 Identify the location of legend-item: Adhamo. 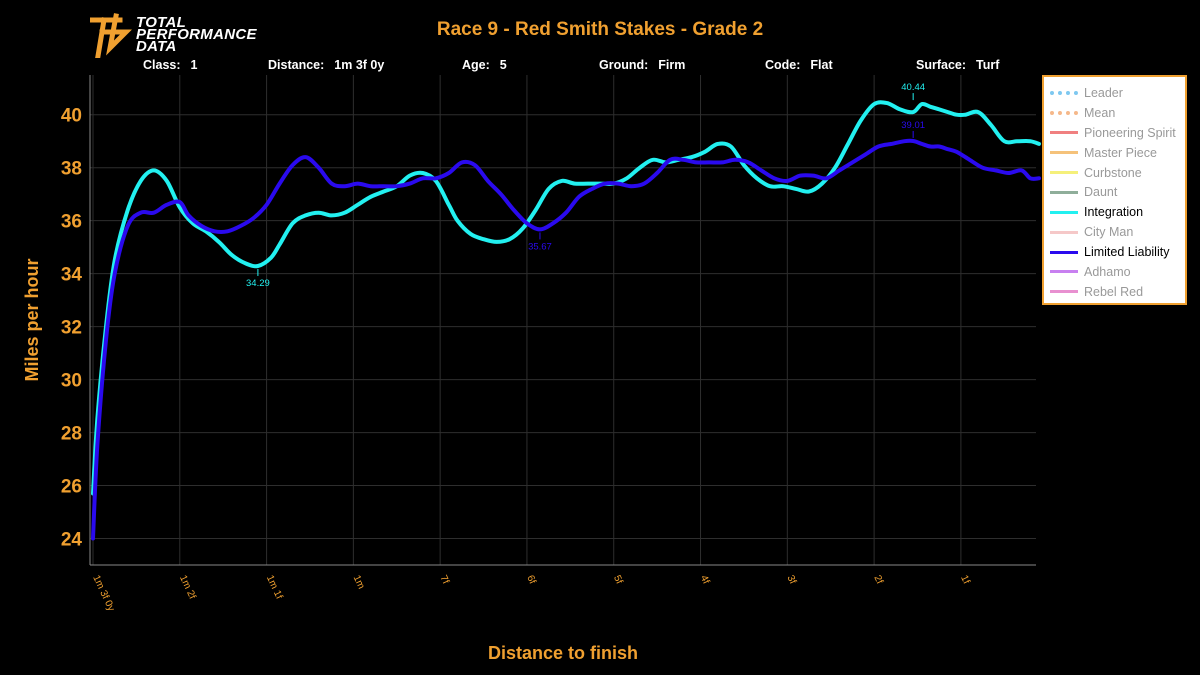
(1117, 272).